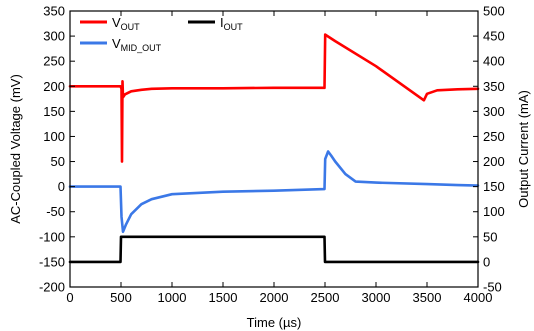  I want to click on y-left-tick-label: 150, so click(54, 111).